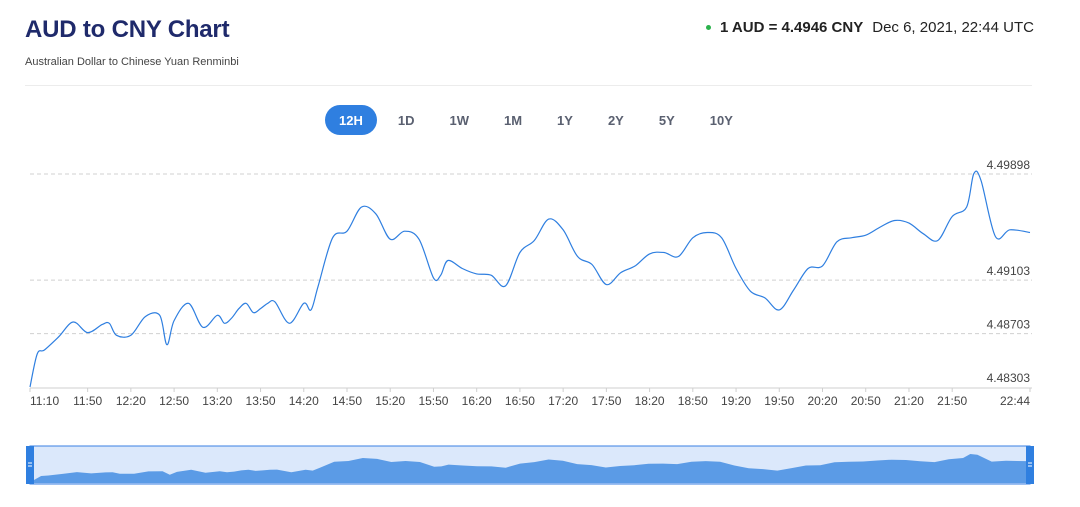 The width and height of the screenshot is (1080, 507). I want to click on x-tick-label: 18:20, so click(650, 401).